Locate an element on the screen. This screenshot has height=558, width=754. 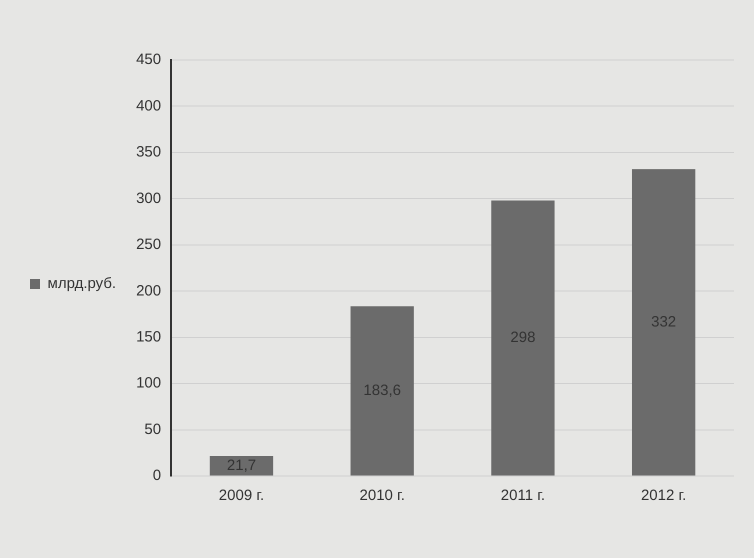
y-tick-label: 300 is located at coordinates (149, 198).